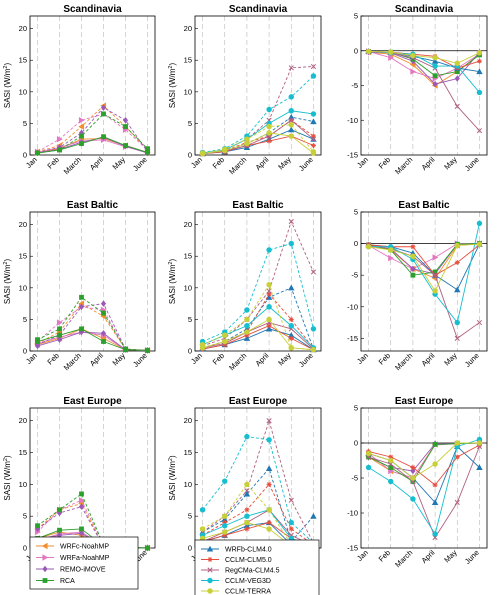  I want to click on panel-title: Scandinavia, so click(424, 9).